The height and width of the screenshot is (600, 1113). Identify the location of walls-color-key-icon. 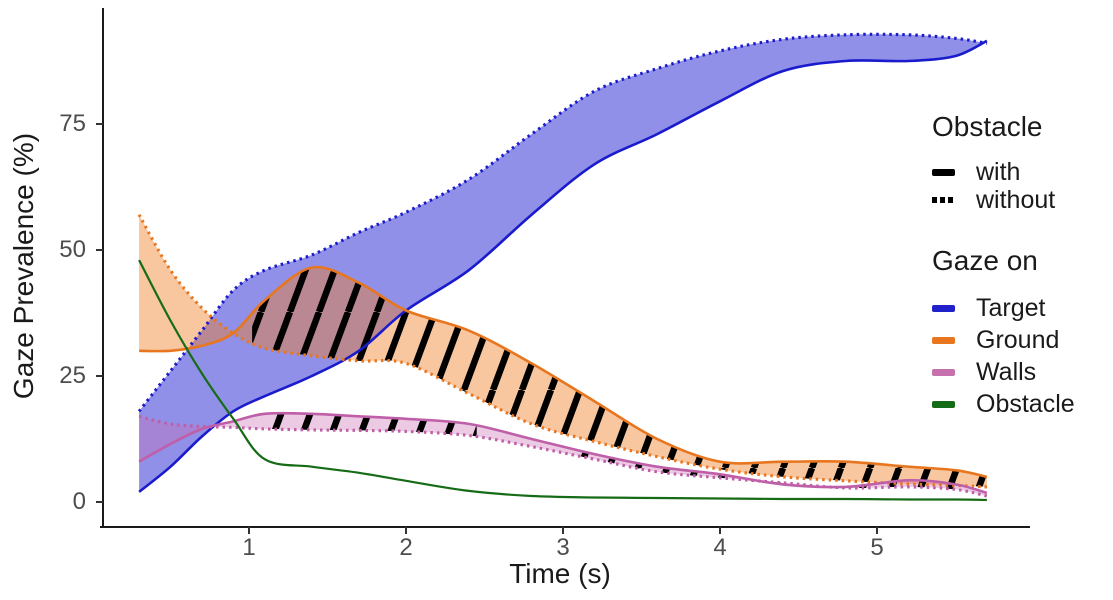
(944, 372).